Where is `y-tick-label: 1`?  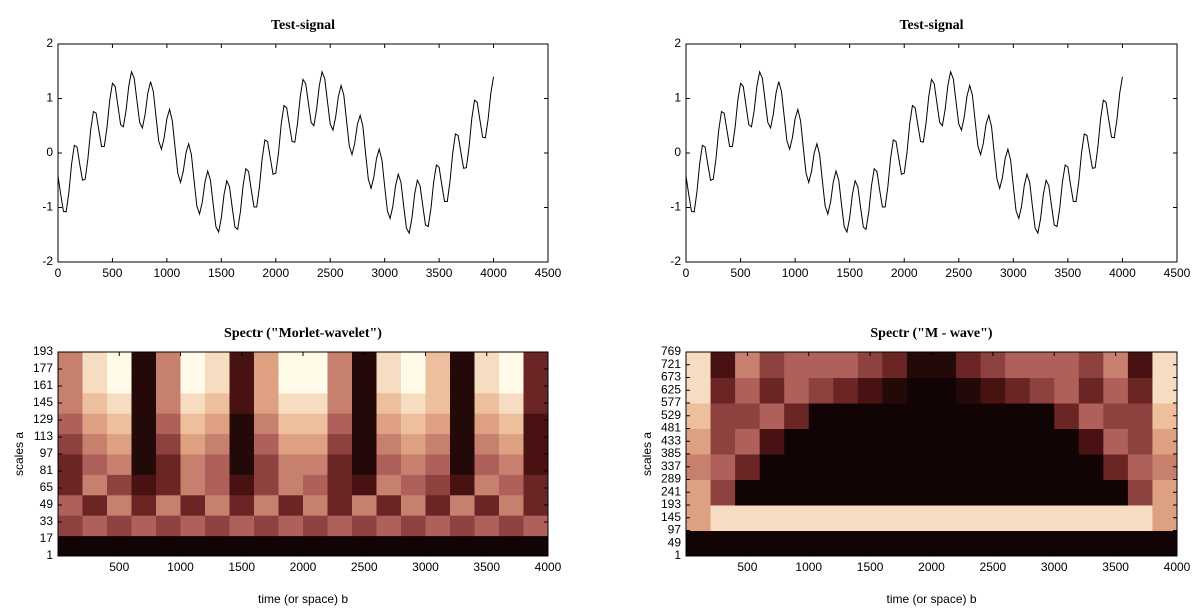
y-tick-label: 1 is located at coordinates (49, 98).